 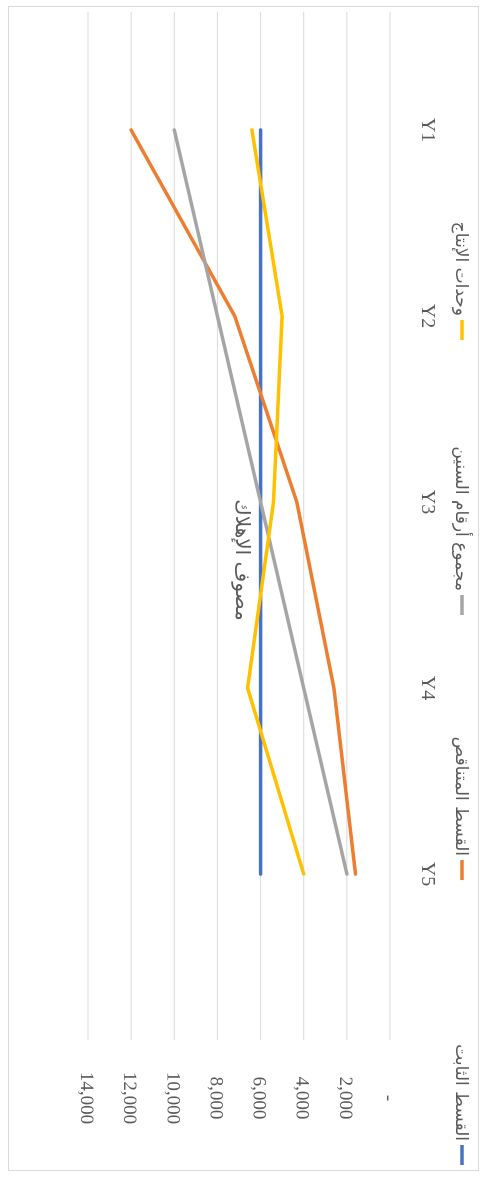 What do you see at coordinates (243, 559) in the screenshot?
I see `chart-title: مصوف الإهلاك` at bounding box center [243, 559].